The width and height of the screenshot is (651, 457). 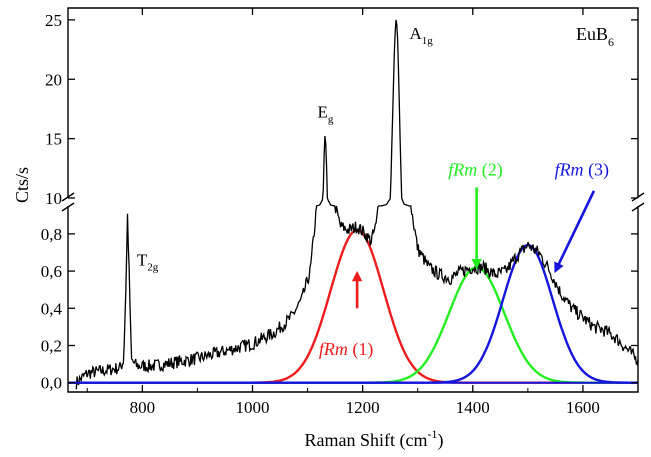 I want to click on x-tick-label: 1000, so click(x=252, y=407).